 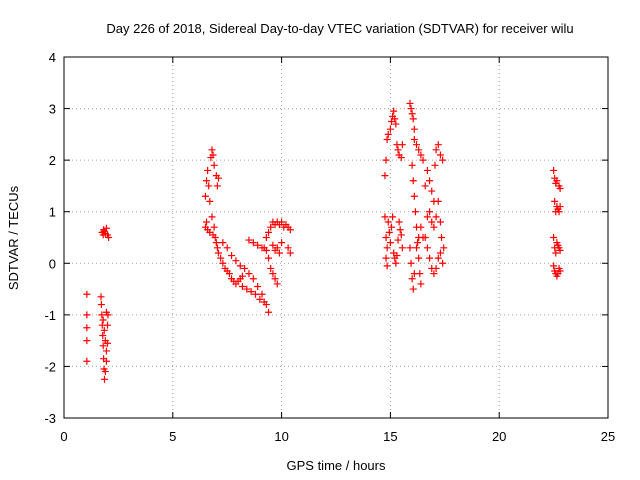 I want to click on x-axis-label: GPS time / hours, so click(x=336, y=465).